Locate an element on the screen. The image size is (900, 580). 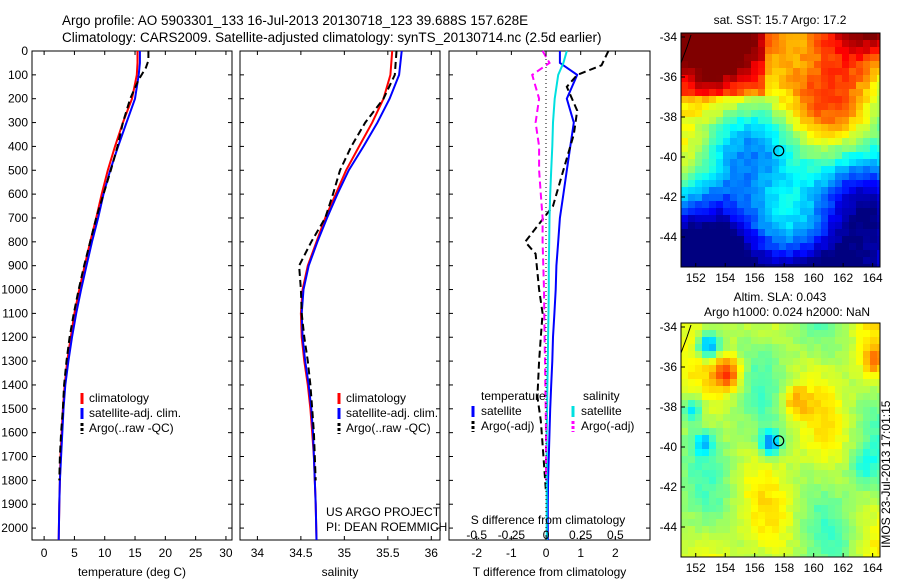
salinity-xtick-label-2: 35 is located at coordinates (345, 553).